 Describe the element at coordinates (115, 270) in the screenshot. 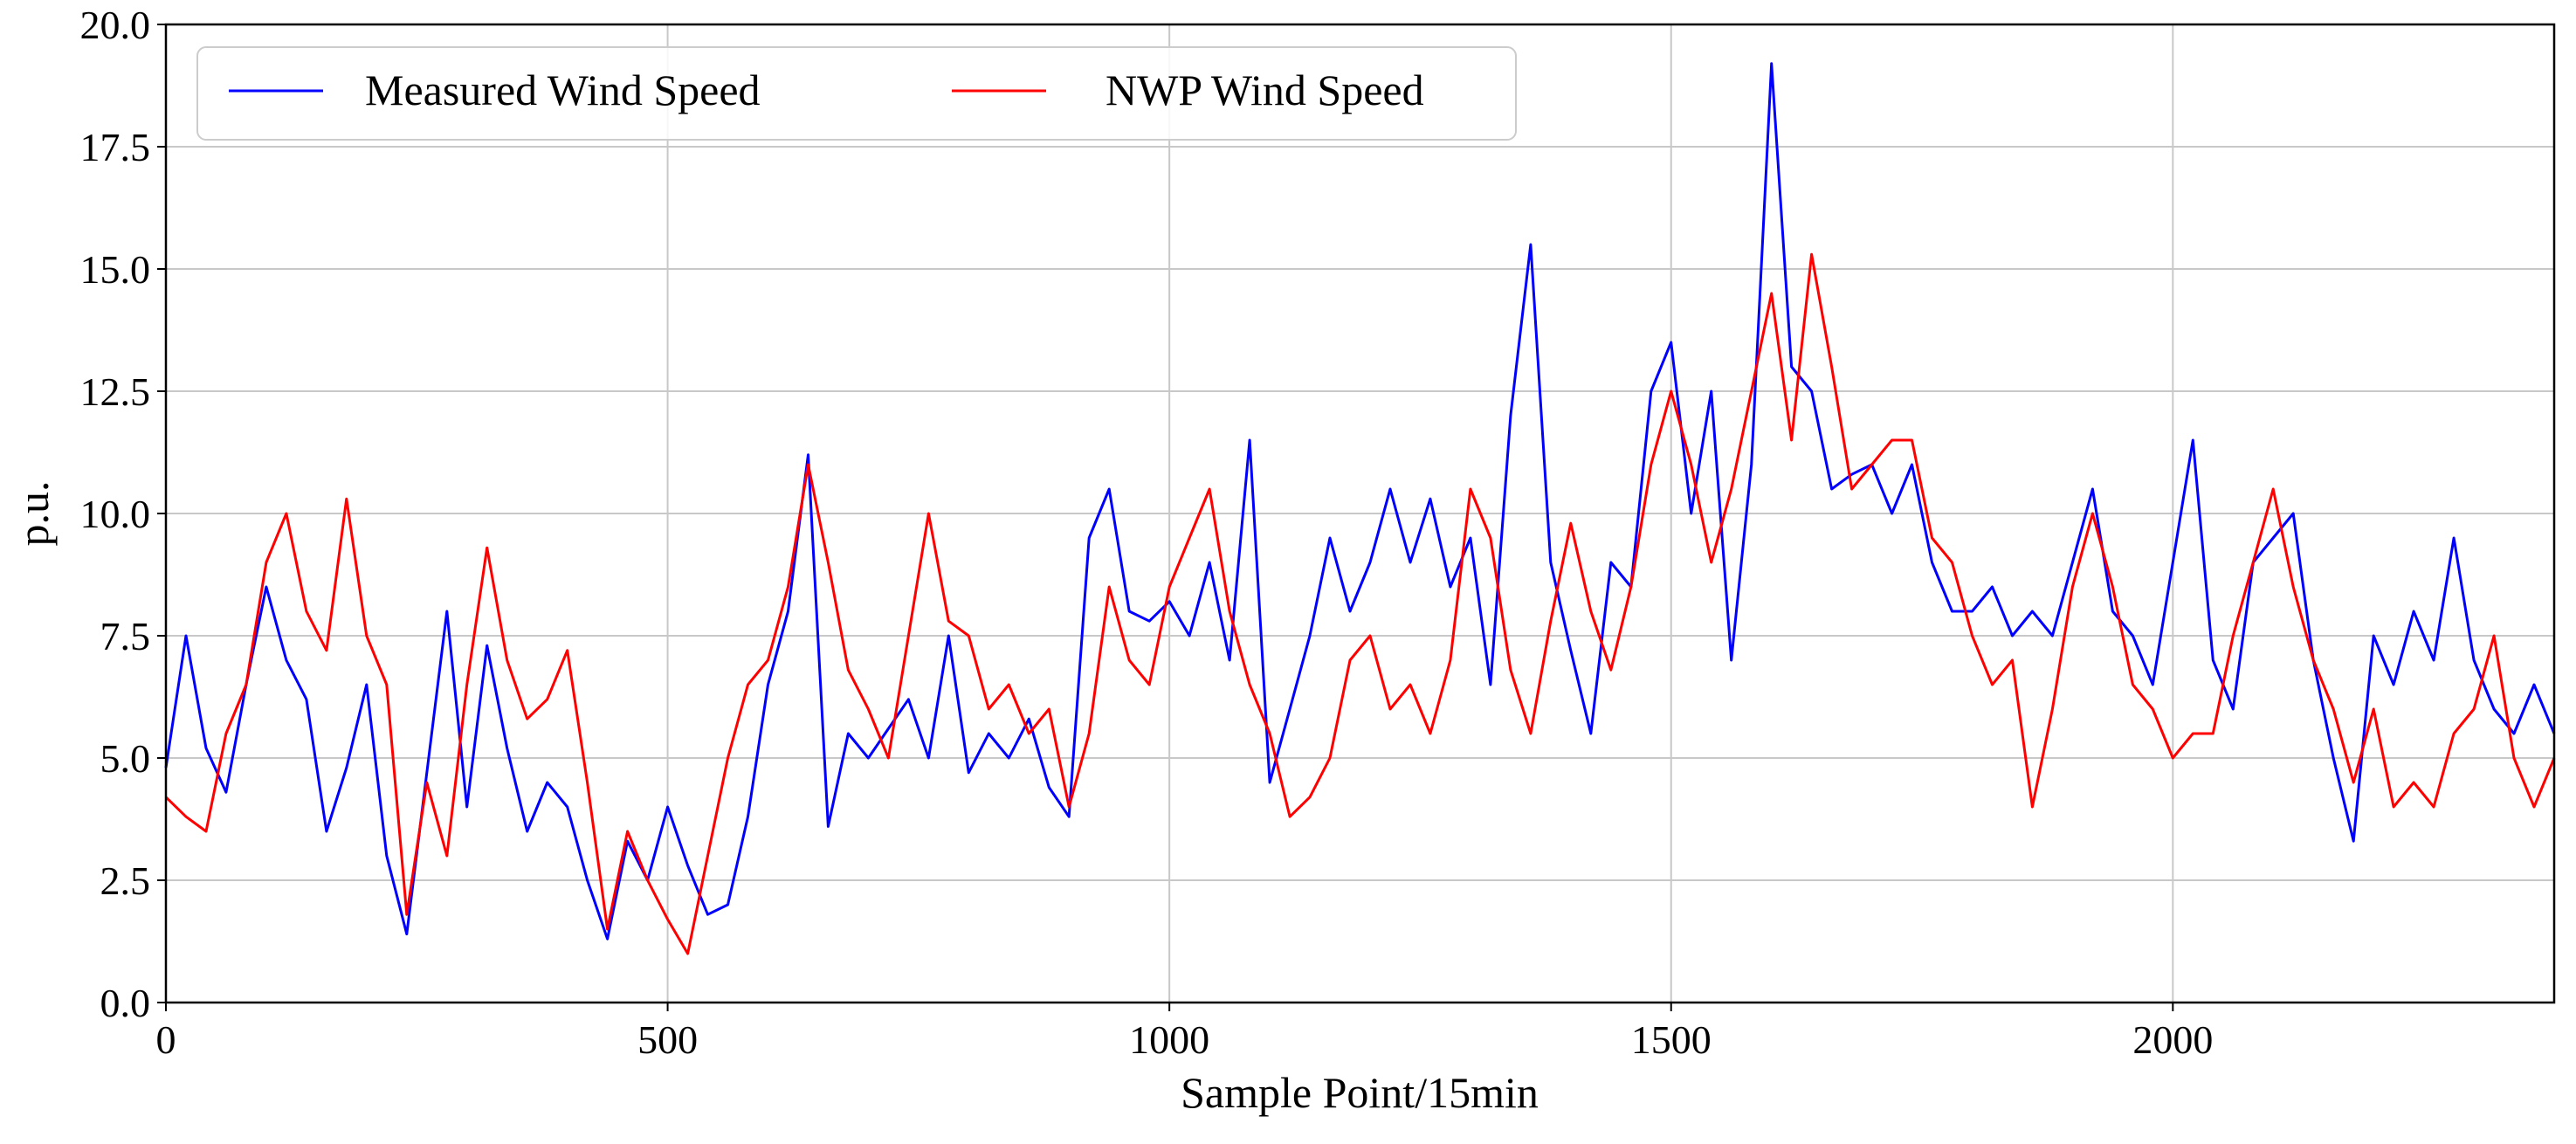

I see `y-tick-label: 15.0` at that location.